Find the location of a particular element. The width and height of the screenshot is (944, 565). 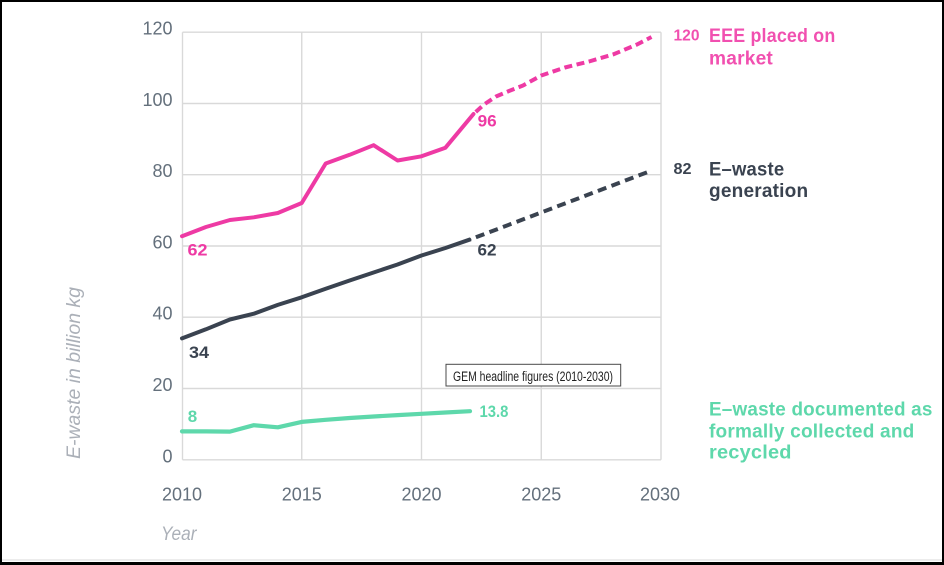

svg-text: 80 is located at coordinates (162, 171).